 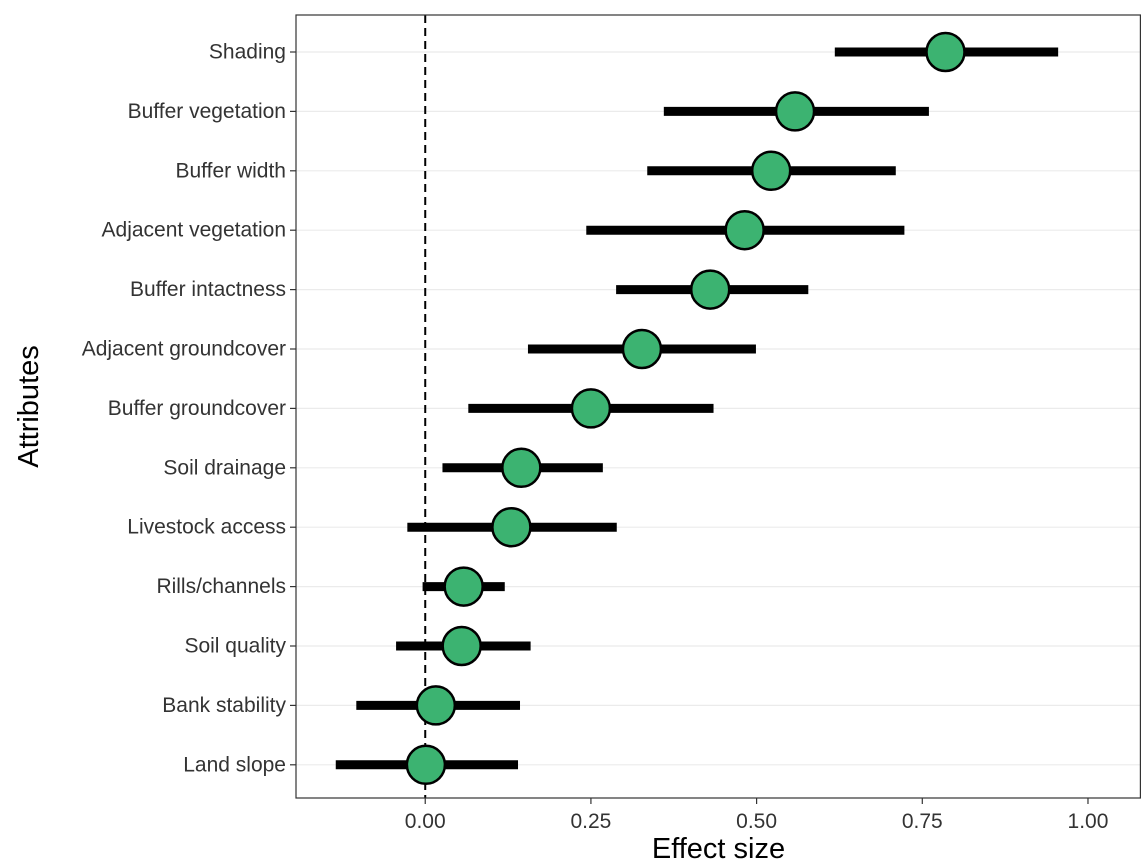 What do you see at coordinates (235, 646) in the screenshot?
I see `y-tick-label: Soil quality` at bounding box center [235, 646].